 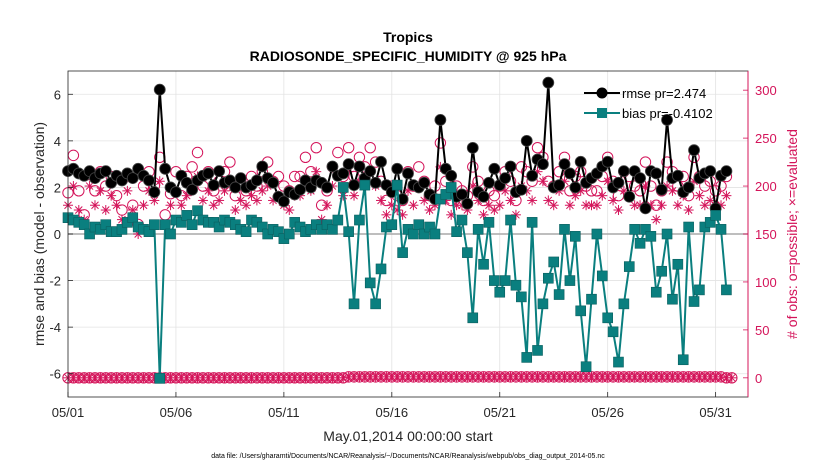 I want to click on chart-title: Tropics, so click(x=408, y=37).